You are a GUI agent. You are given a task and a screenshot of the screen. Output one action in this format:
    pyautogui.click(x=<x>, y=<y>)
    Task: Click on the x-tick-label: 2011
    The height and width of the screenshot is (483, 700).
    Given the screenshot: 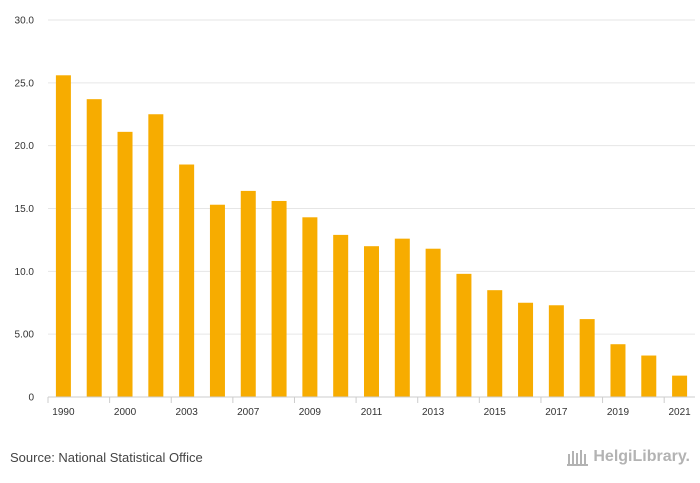 What is the action you would take?
    pyautogui.click(x=372, y=412)
    